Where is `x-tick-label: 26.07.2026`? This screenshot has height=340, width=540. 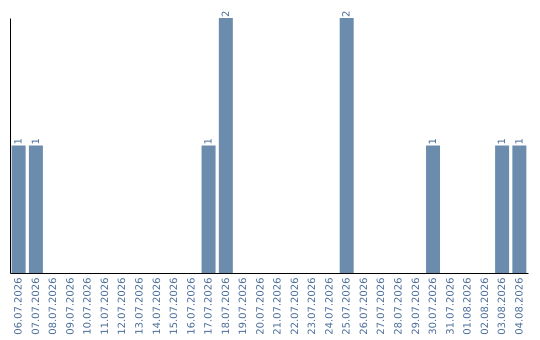
x-tick-label: 26.07.2026 is located at coordinates (364, 306).